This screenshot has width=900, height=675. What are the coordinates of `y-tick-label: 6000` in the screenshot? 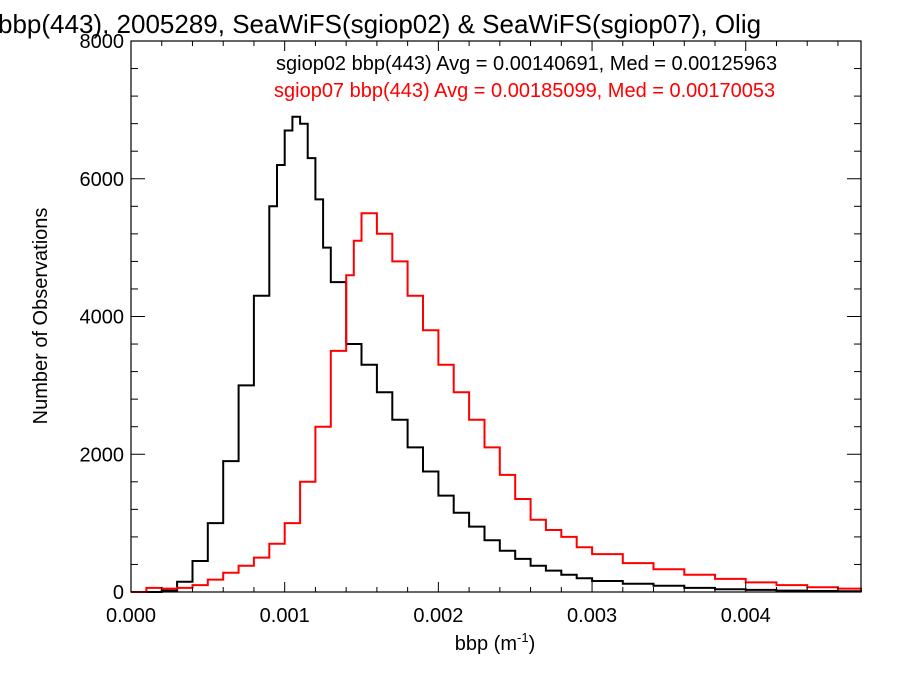 It's located at (102, 180).